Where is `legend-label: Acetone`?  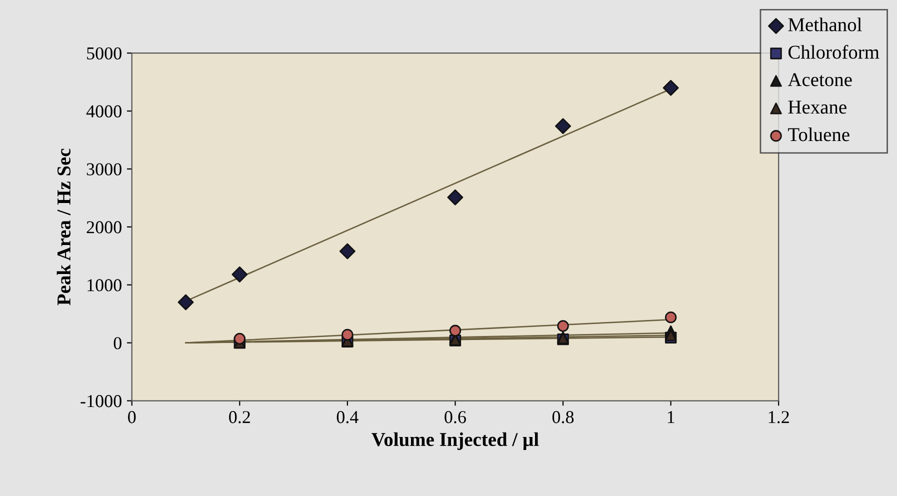
legend-label: Acetone is located at coordinates (820, 79).